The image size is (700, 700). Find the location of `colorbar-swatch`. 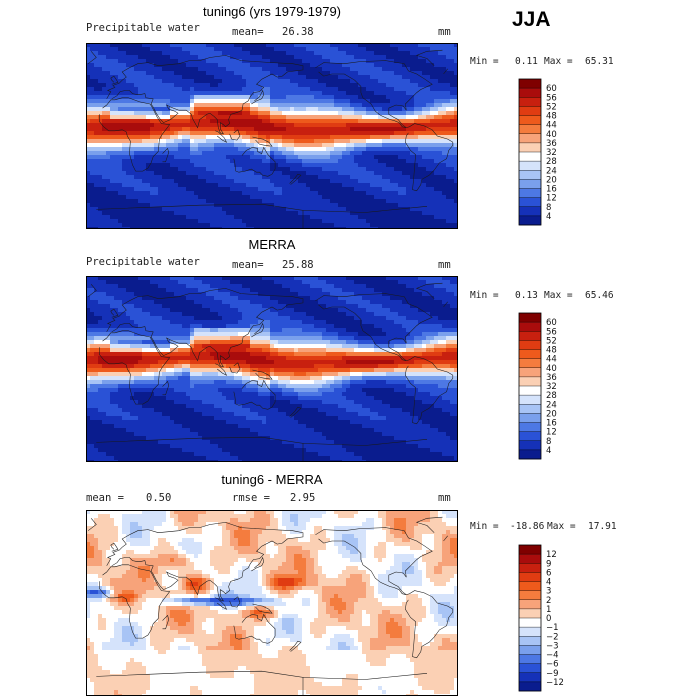

colorbar-swatch is located at coordinates (530, 166).